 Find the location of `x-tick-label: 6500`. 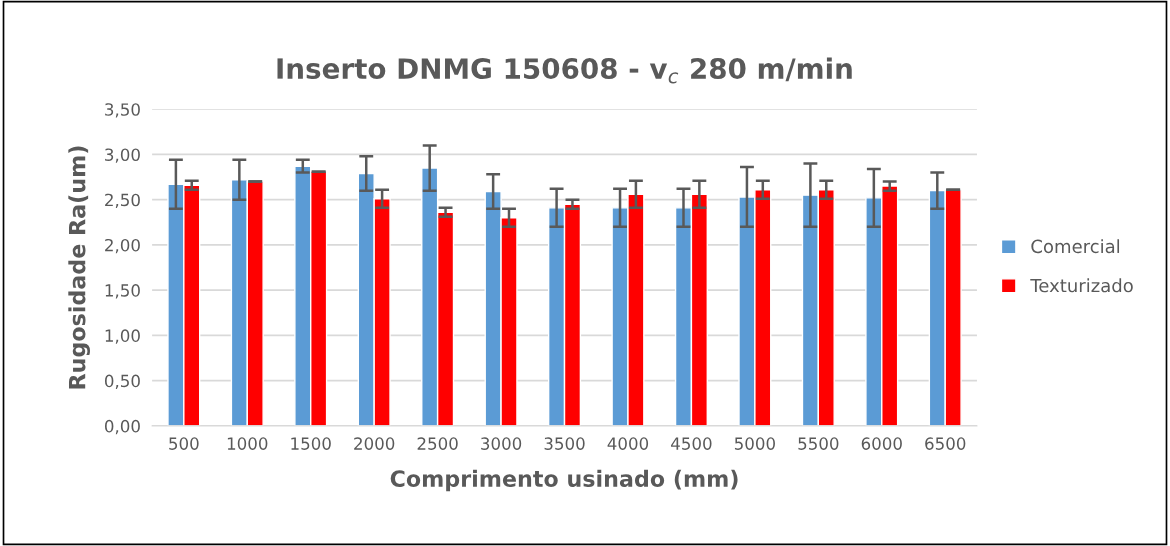

x-tick-label: 6500 is located at coordinates (945, 443).